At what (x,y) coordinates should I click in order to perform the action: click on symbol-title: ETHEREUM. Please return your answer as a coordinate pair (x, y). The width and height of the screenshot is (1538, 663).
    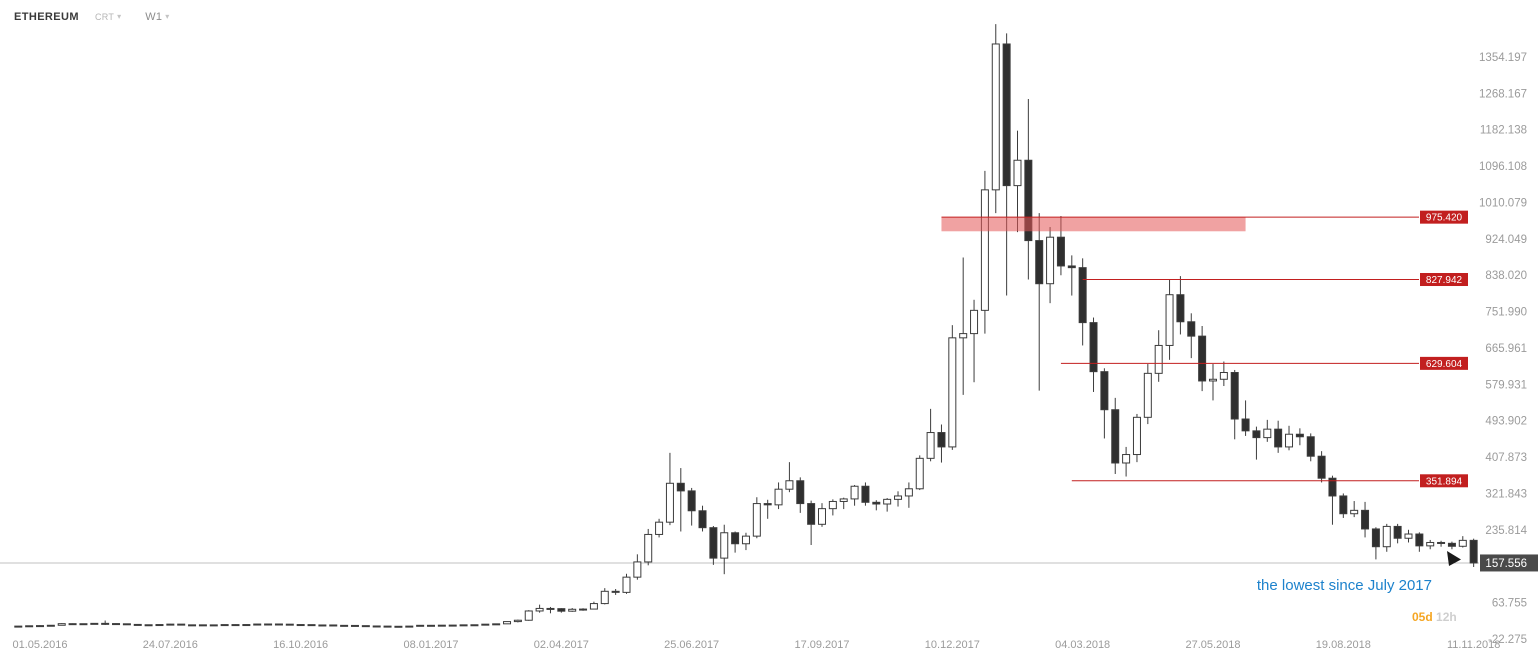
    Looking at the image, I should click on (46, 17).